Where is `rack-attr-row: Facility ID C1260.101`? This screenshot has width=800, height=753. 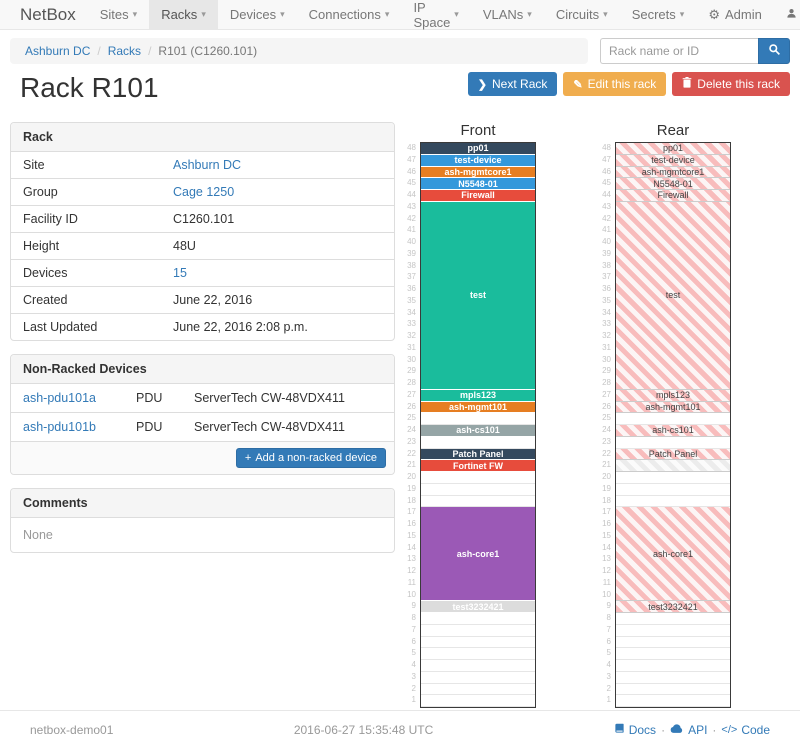 rack-attr-row: Facility ID C1260.101 is located at coordinates (202, 218).